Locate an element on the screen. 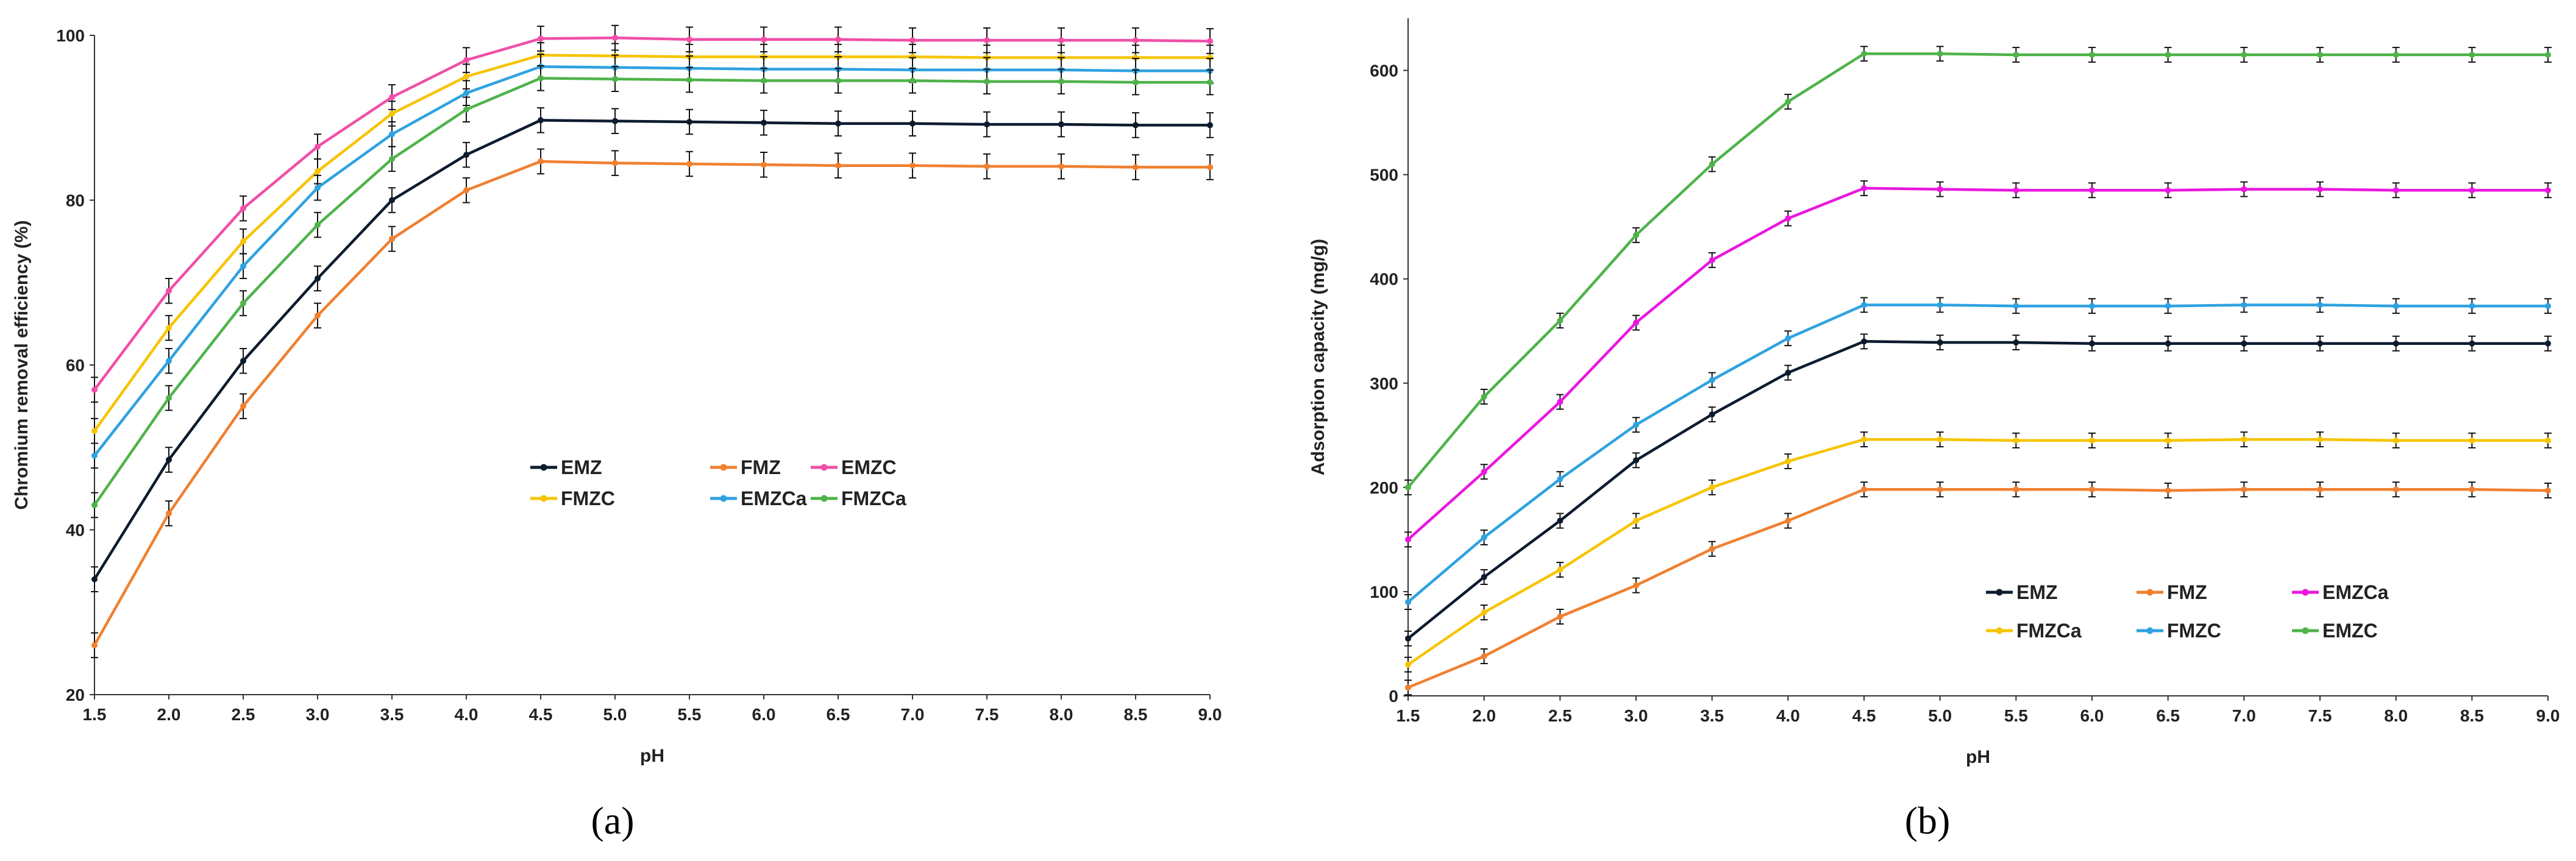 The image size is (2576, 861). x-tick-label-a: 8.0 is located at coordinates (1061, 714).